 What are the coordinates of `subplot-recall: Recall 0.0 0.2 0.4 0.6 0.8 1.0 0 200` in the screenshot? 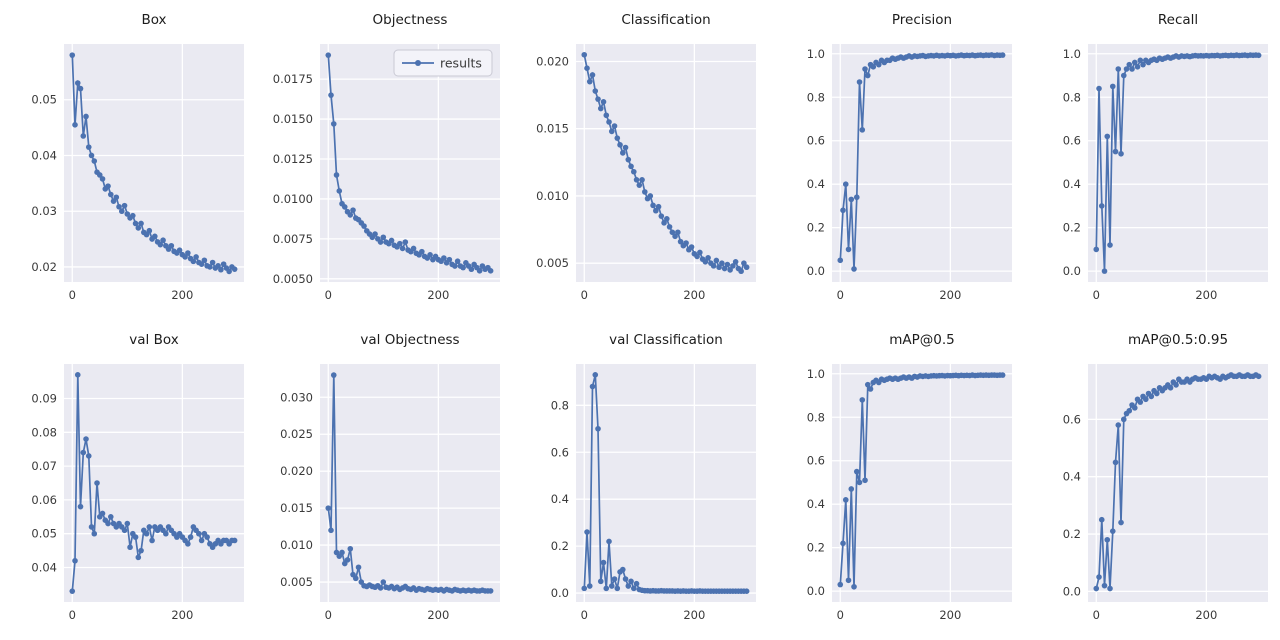 It's located at (1152, 160).